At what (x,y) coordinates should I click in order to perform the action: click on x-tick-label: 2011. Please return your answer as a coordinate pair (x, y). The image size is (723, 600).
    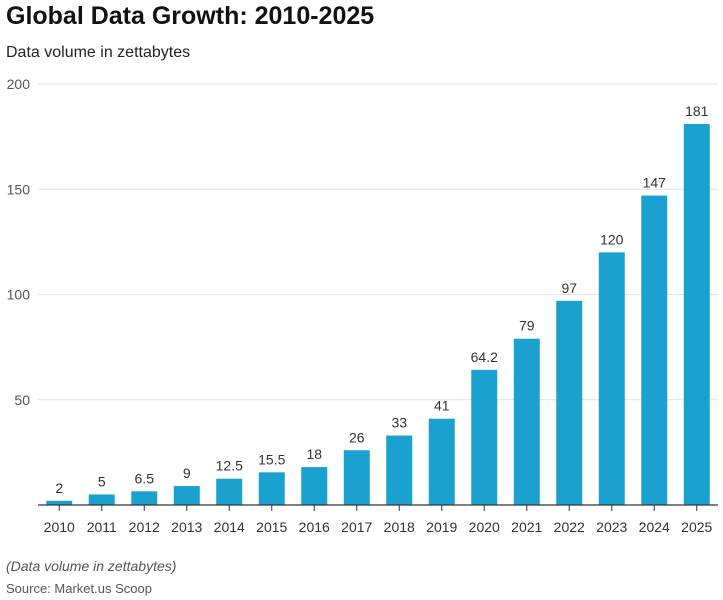
    Looking at the image, I should click on (102, 527).